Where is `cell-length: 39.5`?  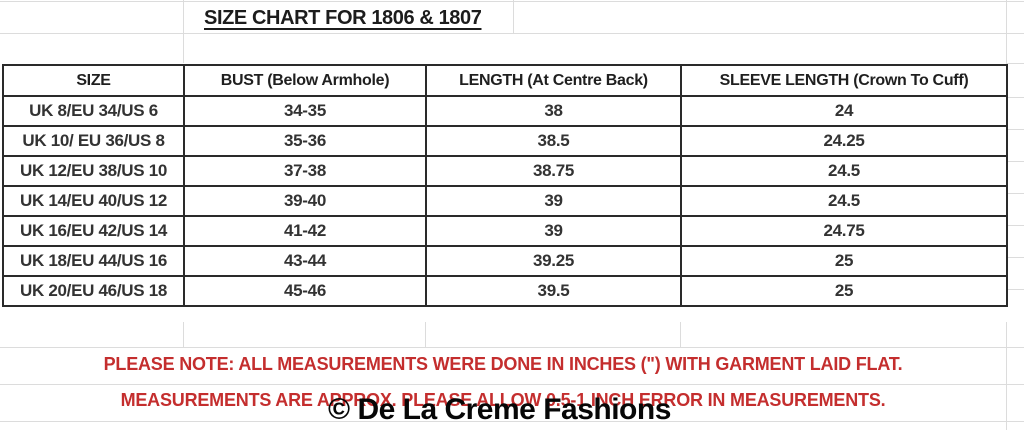 cell-length: 39.5 is located at coordinates (553, 291).